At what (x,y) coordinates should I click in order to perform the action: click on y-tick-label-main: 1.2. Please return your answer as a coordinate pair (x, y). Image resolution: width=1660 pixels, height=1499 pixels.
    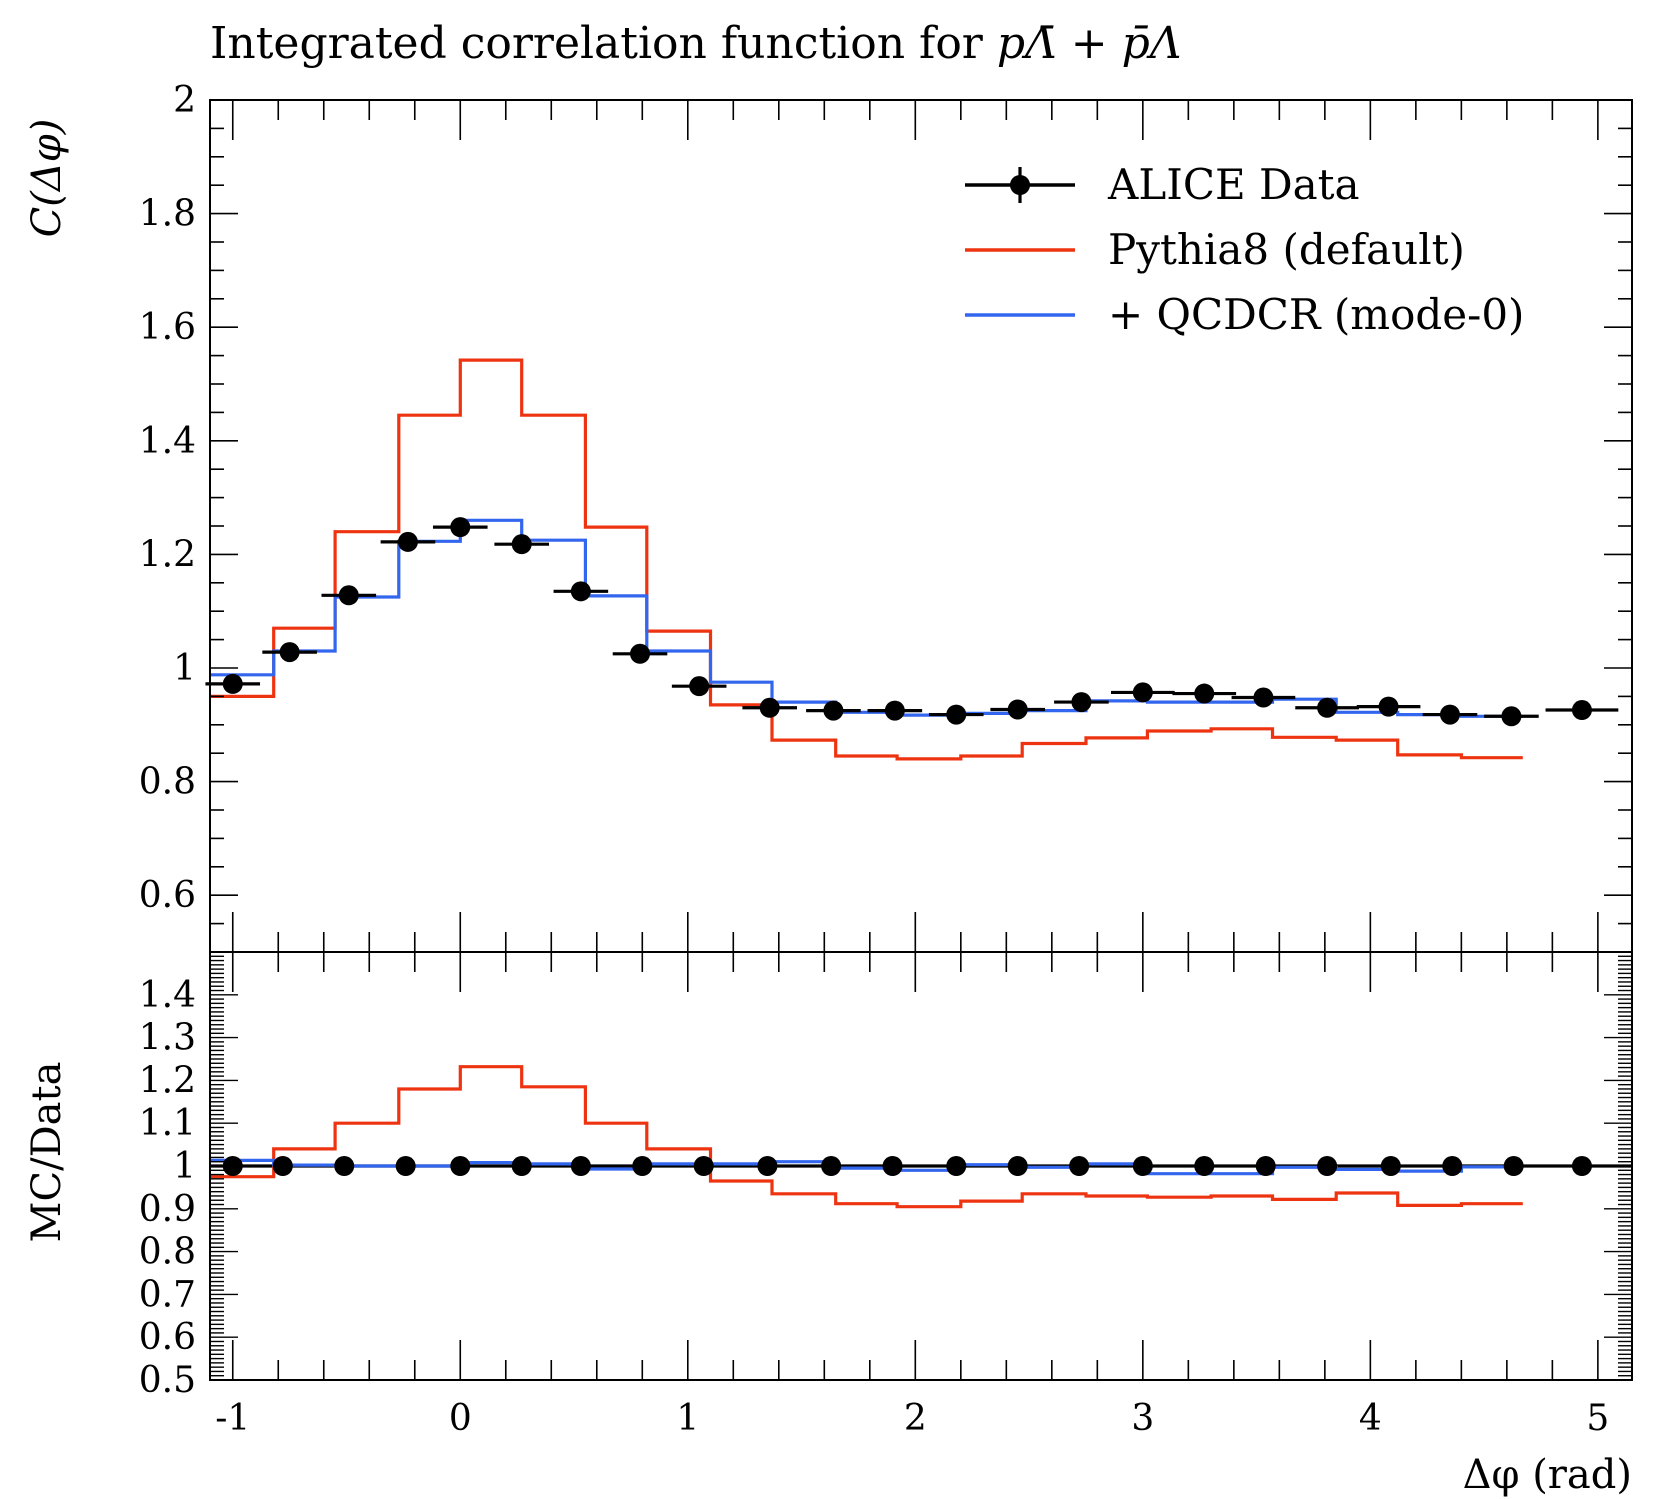
    Looking at the image, I should click on (167, 554).